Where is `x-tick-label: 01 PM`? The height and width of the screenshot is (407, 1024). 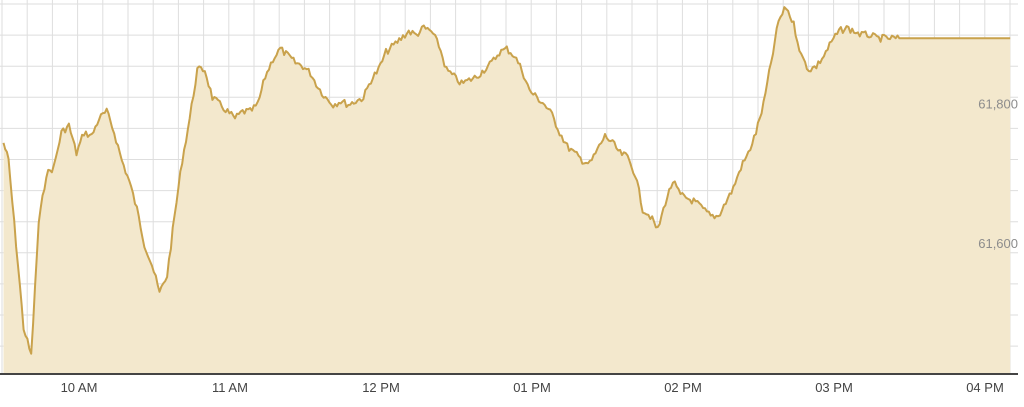 x-tick-label: 01 PM is located at coordinates (532, 387).